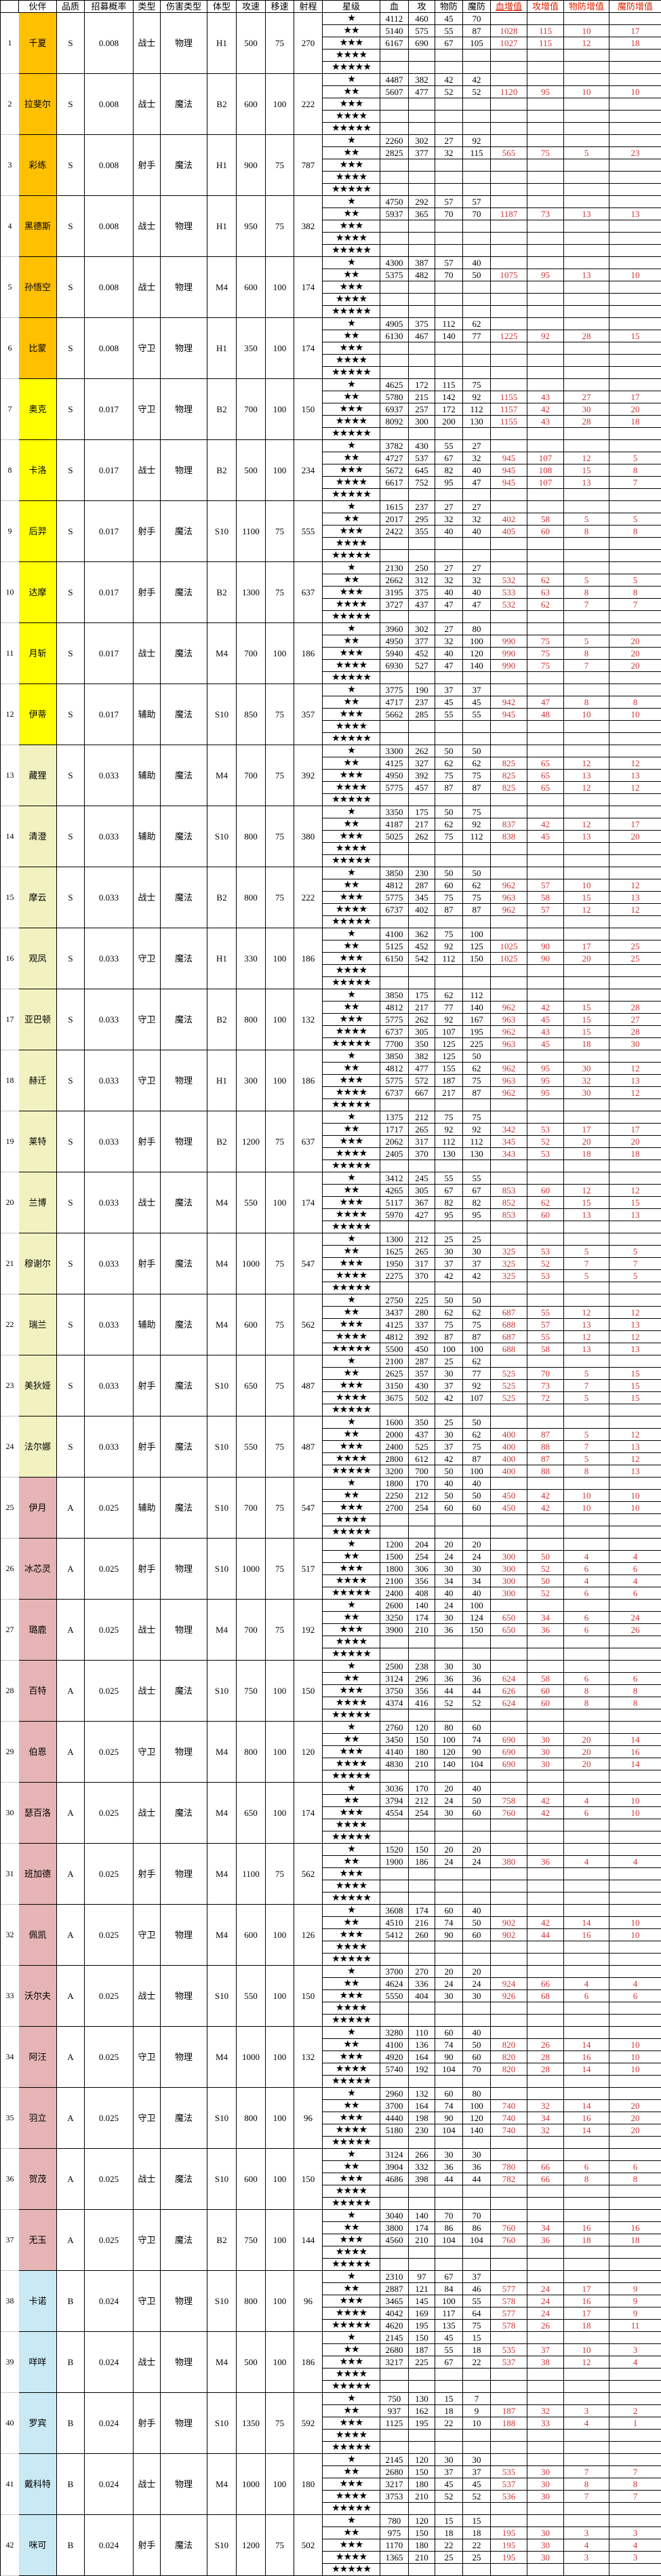  I want to click on hp-gain: 400, so click(509, 1435).